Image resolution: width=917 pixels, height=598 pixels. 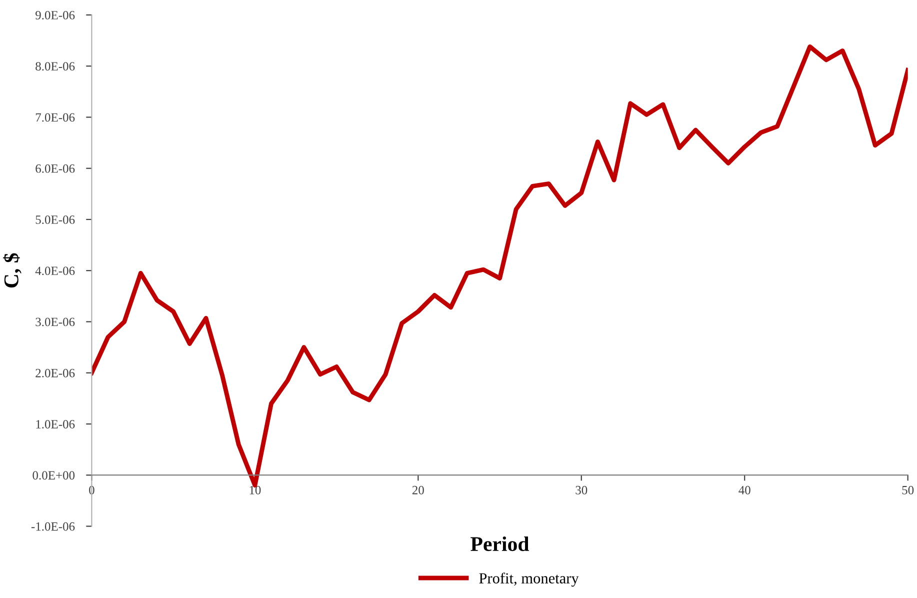 I want to click on legend-label: Profit, monetary, so click(x=529, y=579).